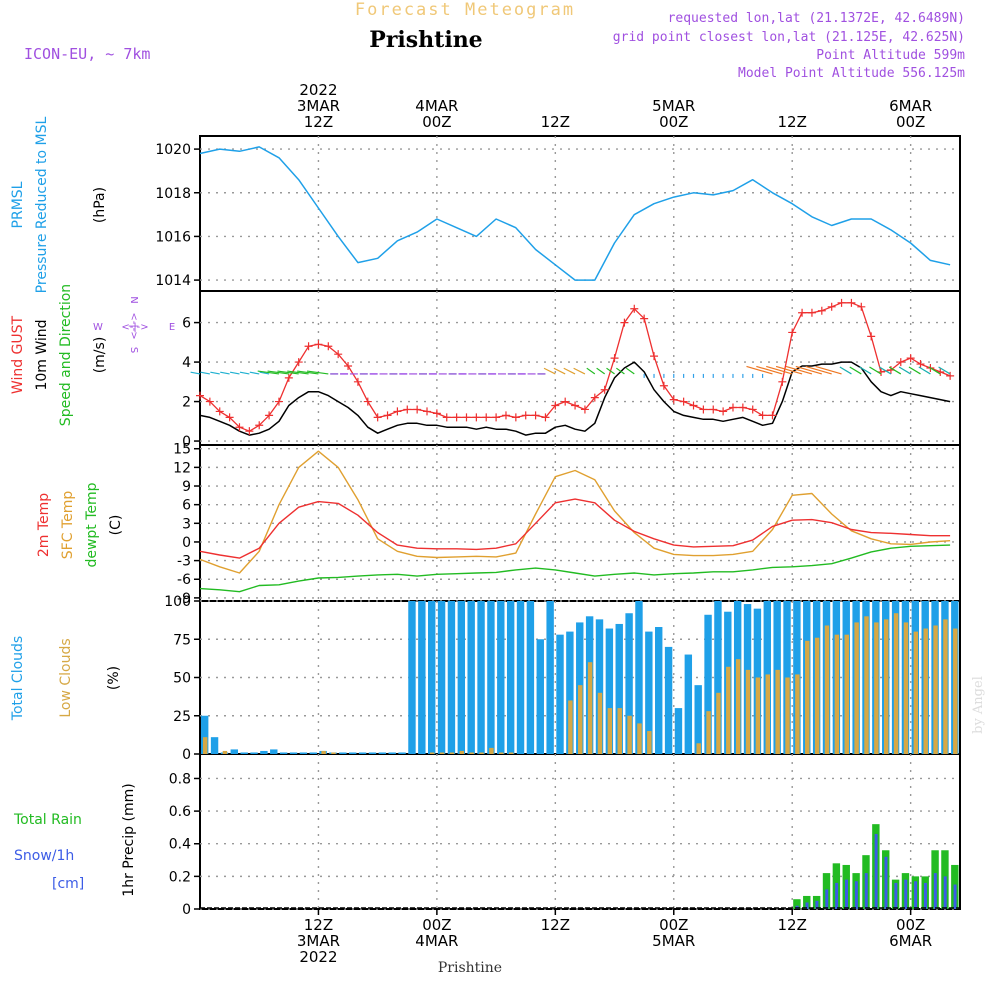 This screenshot has width=1000, height=1000. I want to click on compass-south: S, so click(133, 350).